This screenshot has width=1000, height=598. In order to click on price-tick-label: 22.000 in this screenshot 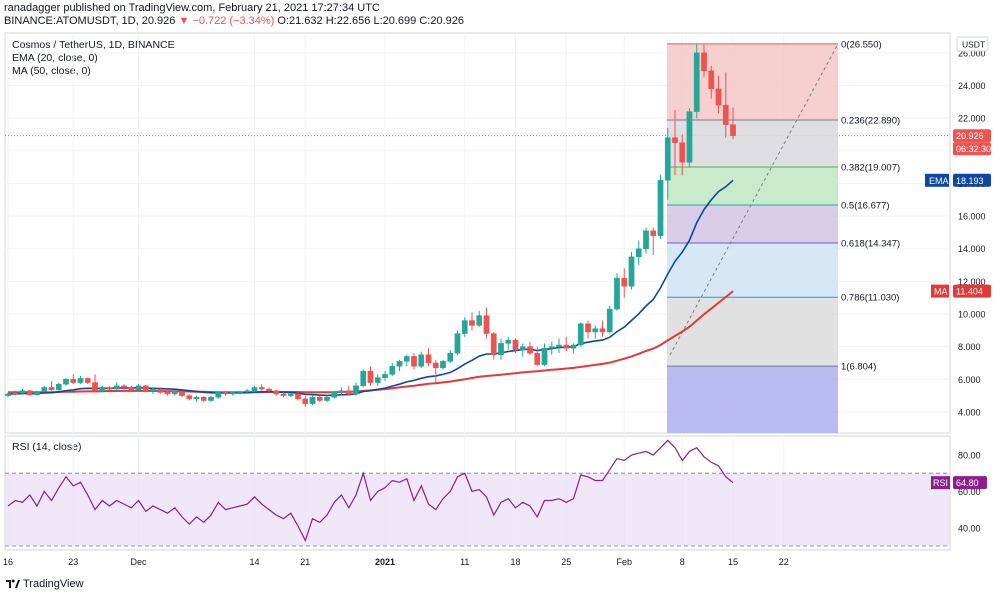, I will do `click(972, 119)`.